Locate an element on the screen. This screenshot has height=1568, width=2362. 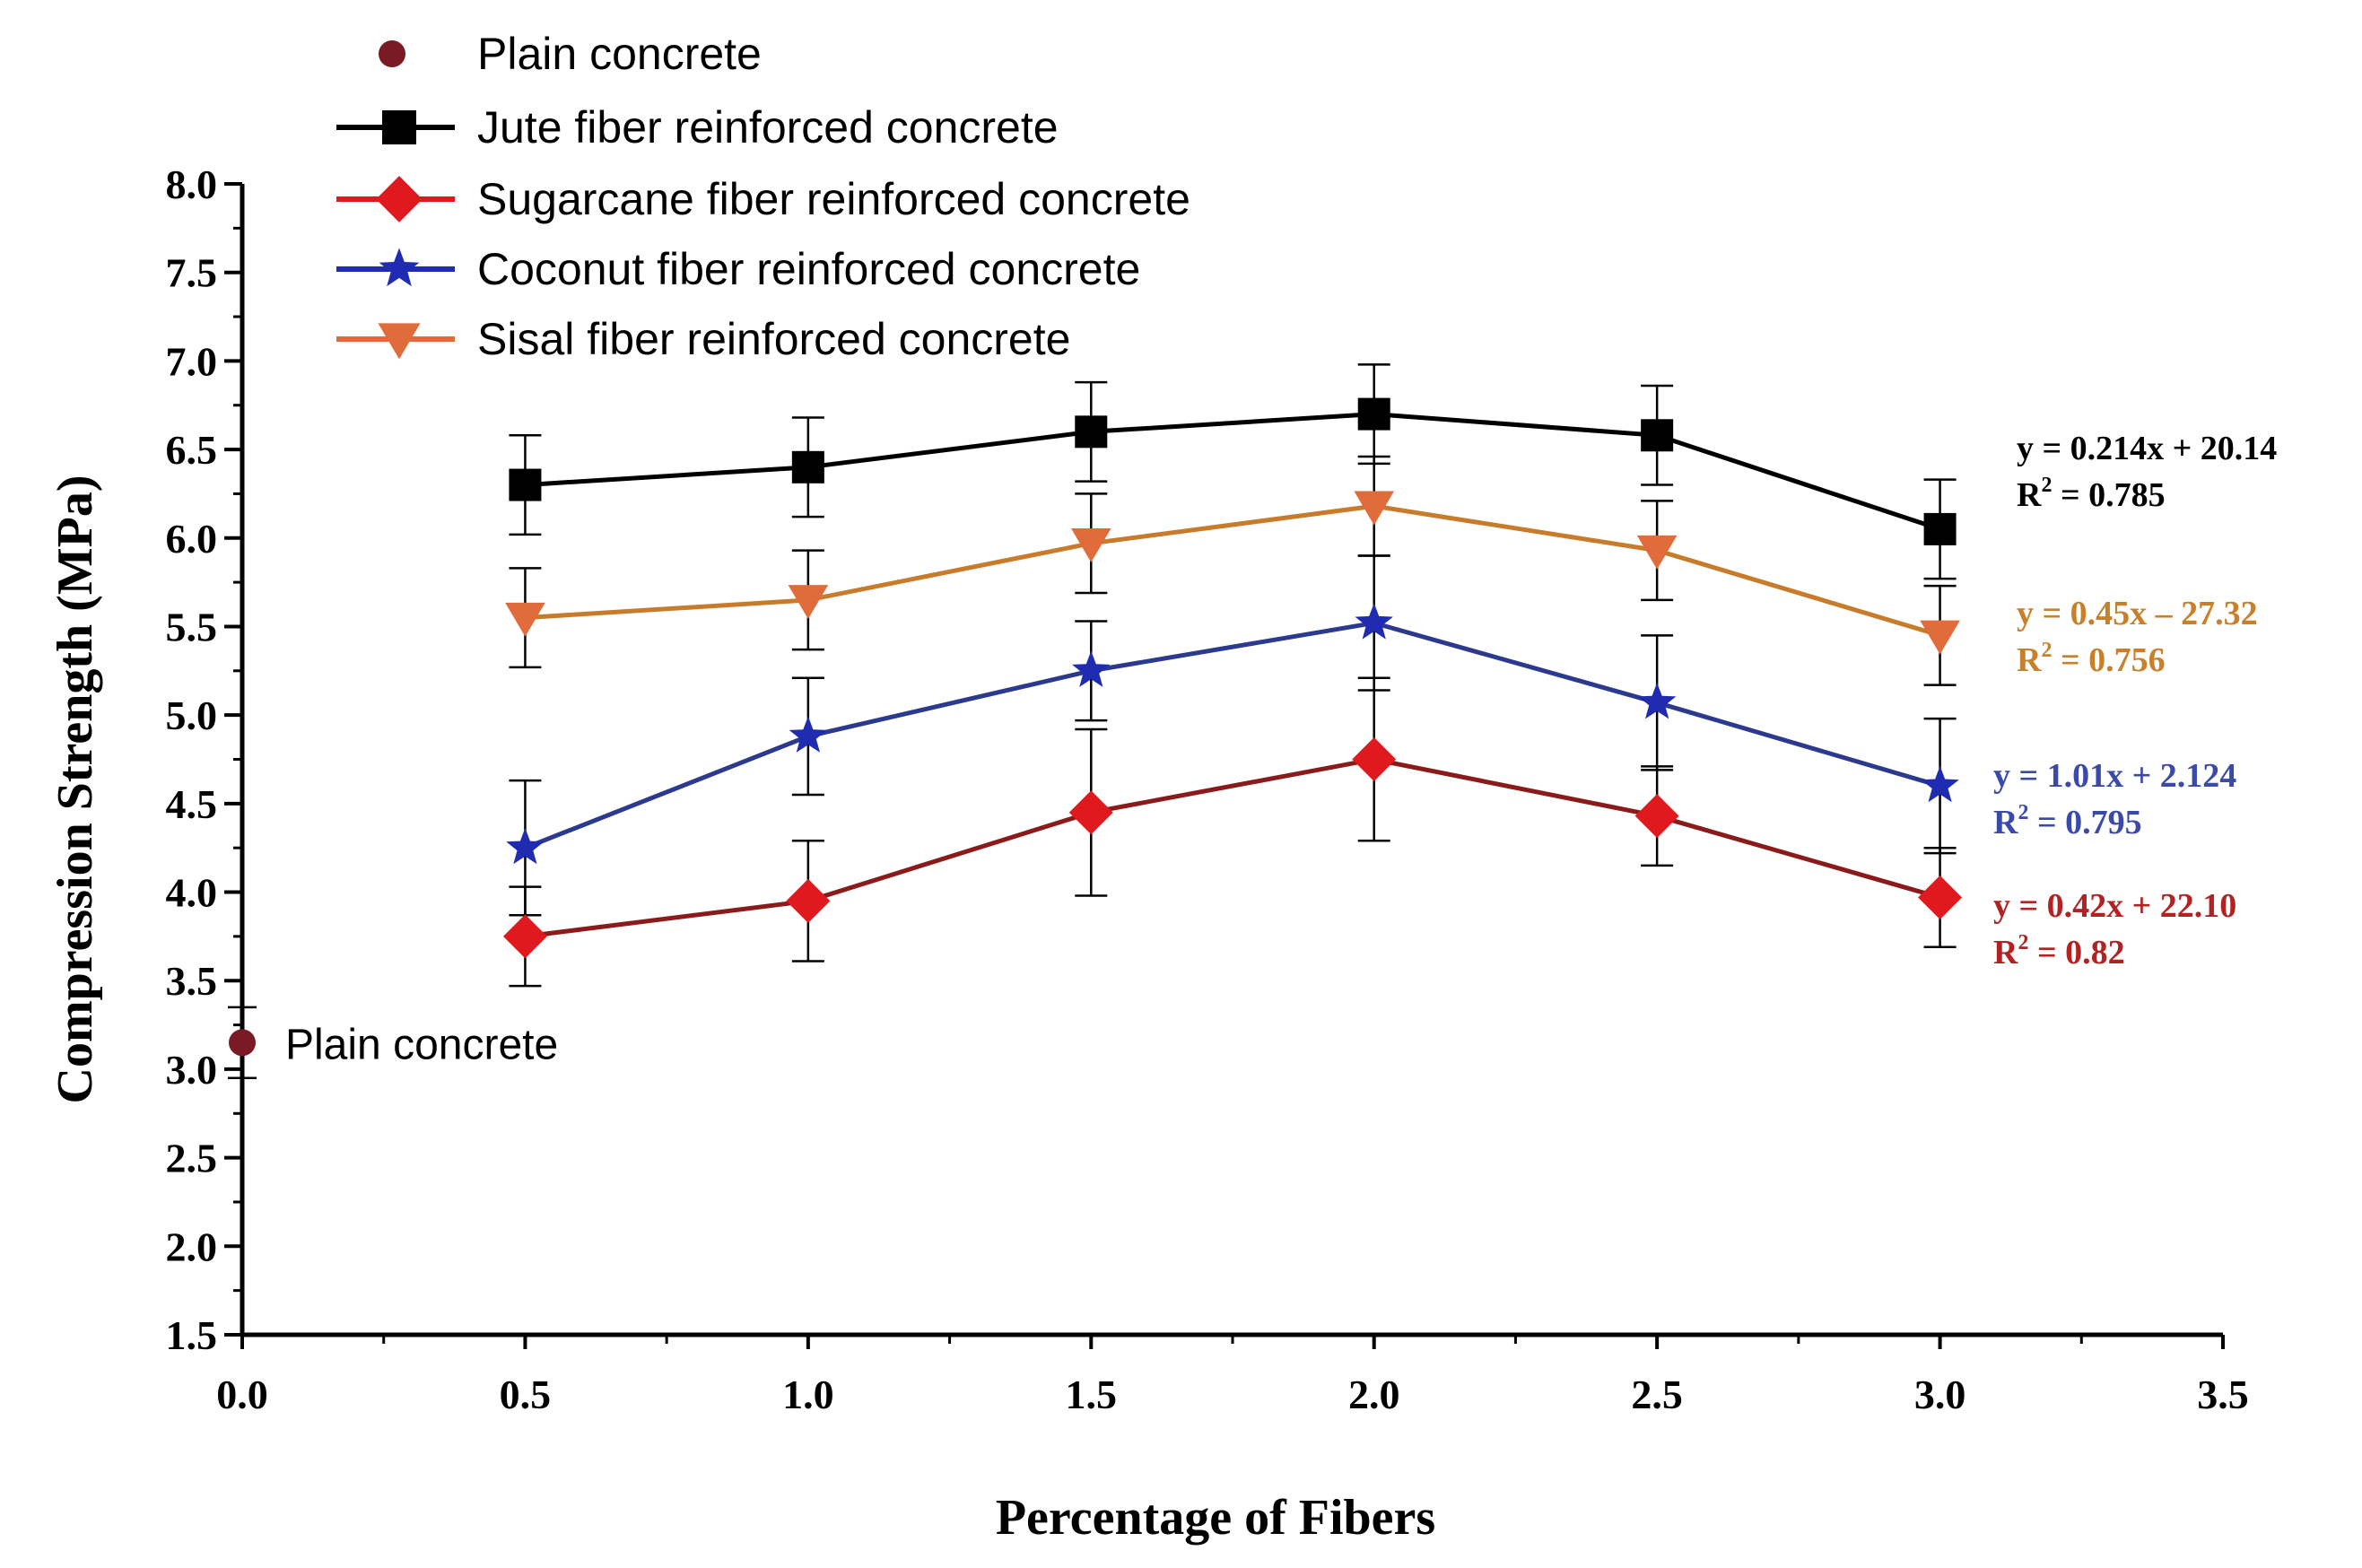
x-tick-label: 0.0 is located at coordinates (242, 1395).